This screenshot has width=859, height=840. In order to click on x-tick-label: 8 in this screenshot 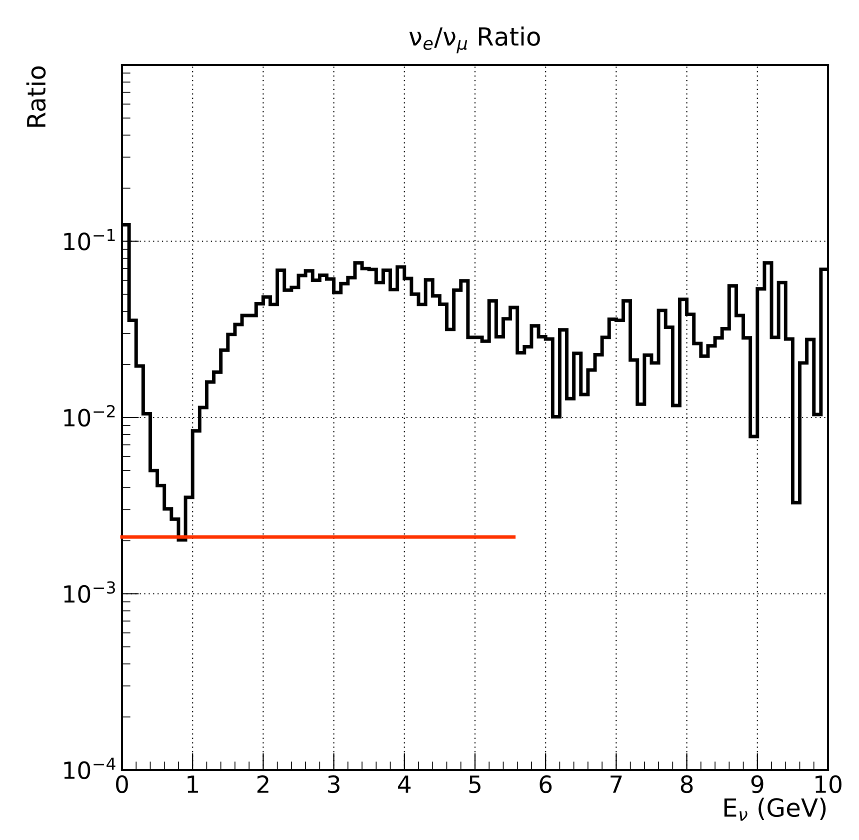, I will do `click(686, 784)`.